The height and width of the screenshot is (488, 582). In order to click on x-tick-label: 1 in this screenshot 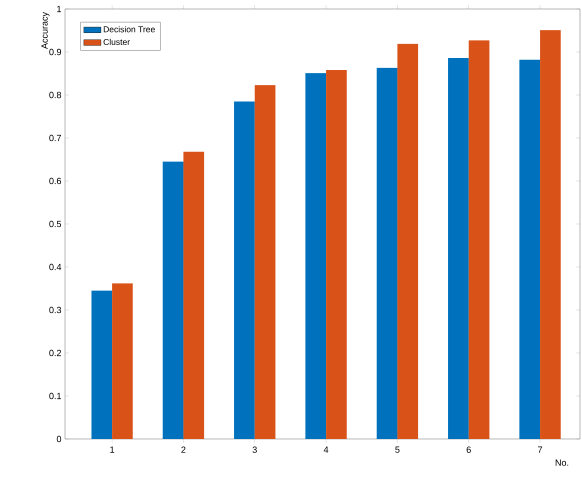, I will do `click(112, 449)`.